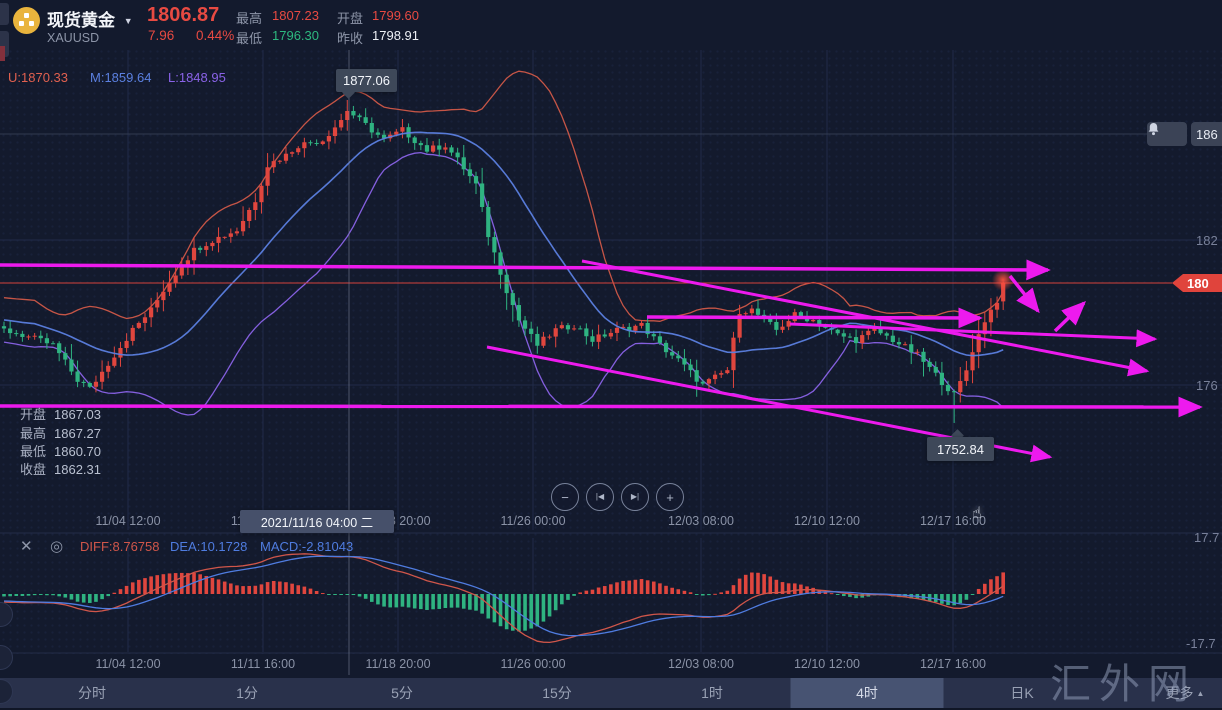 The height and width of the screenshot is (710, 1222). What do you see at coordinates (161, 35) in the screenshot?
I see `price-change: 7.96` at bounding box center [161, 35].